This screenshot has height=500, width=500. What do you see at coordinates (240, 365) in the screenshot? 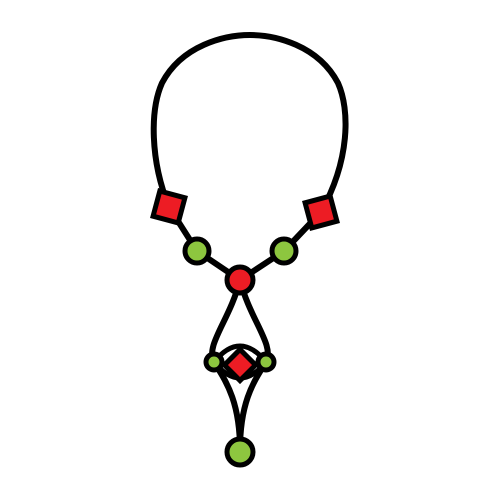
I see `pendant-icon` at bounding box center [240, 365].